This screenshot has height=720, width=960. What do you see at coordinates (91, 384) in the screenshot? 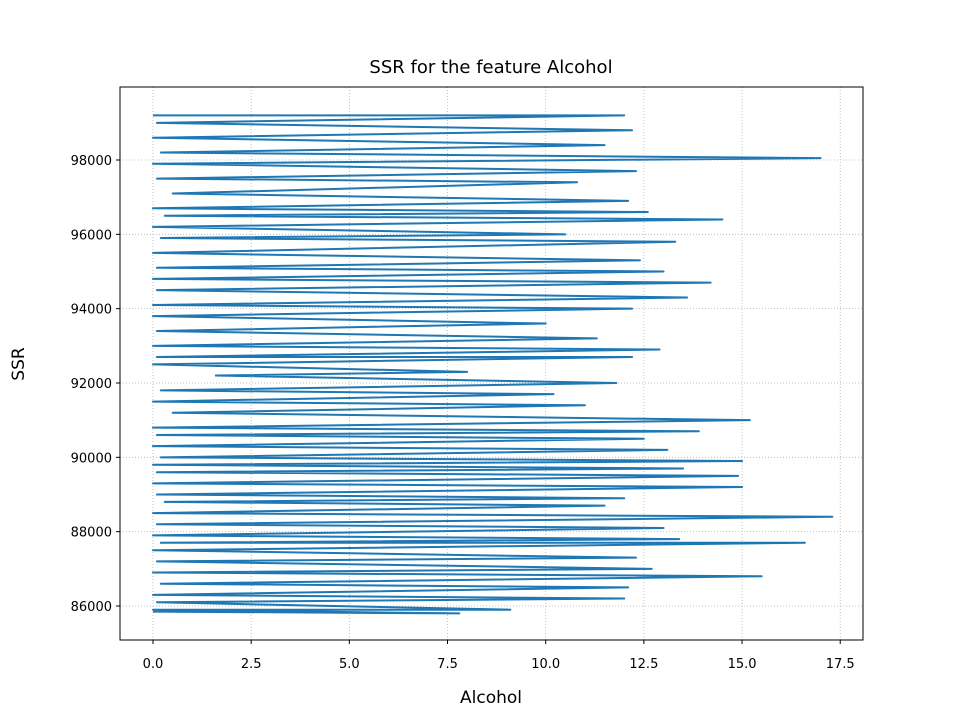
I see `y-tick-label: 92000` at bounding box center [91, 384].